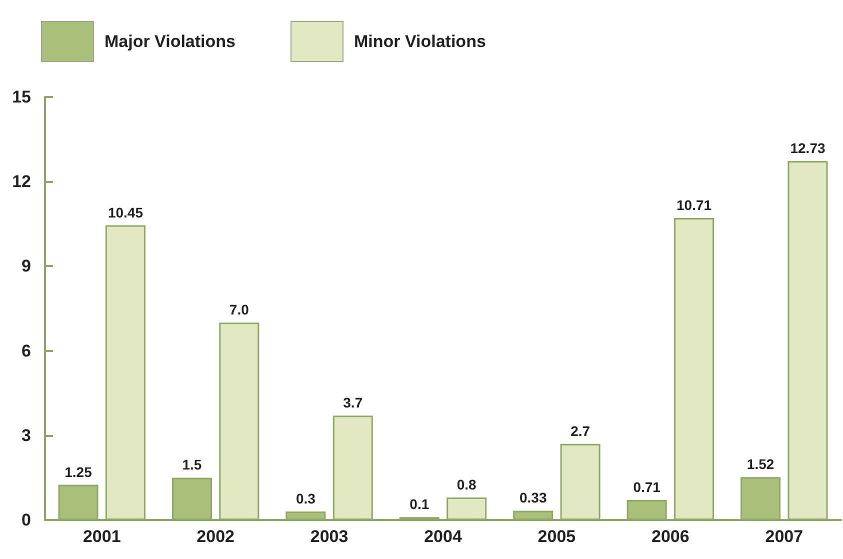 The image size is (843, 559). I want to click on x-tick-label: 2007, so click(784, 536).